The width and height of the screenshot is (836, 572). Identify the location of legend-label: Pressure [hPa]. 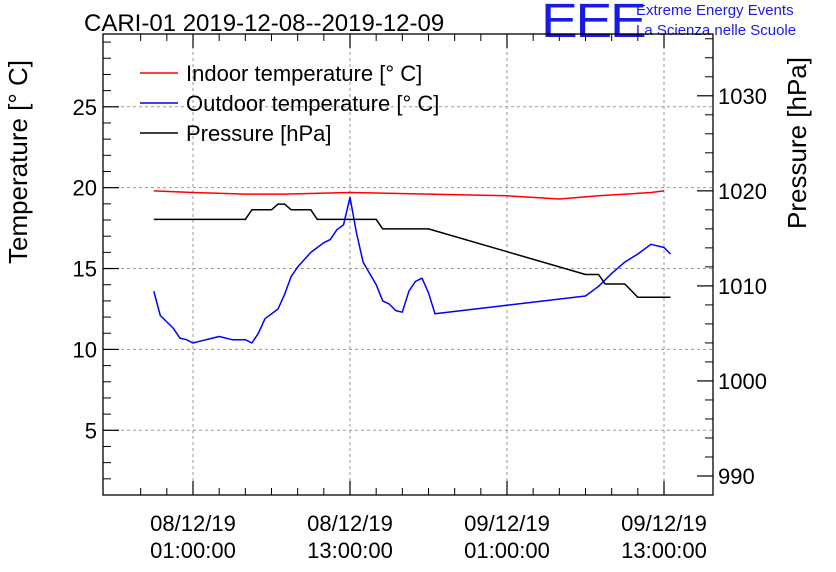
(259, 133).